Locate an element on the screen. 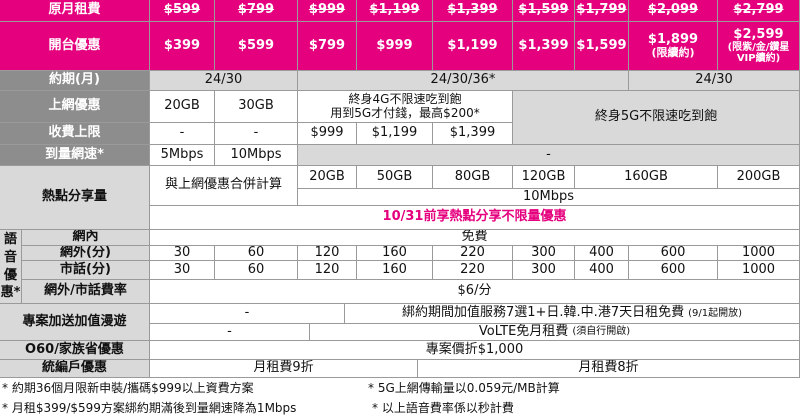 This screenshot has width=800, height=419. off-net-minutes: 1000 is located at coordinates (759, 253).